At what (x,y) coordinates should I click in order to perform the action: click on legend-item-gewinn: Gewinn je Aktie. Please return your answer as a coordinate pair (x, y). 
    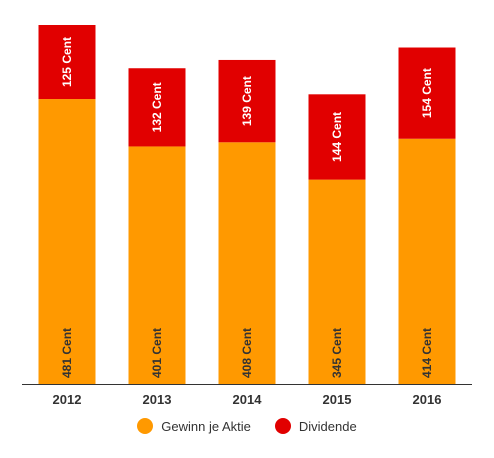
    Looking at the image, I should click on (194, 426).